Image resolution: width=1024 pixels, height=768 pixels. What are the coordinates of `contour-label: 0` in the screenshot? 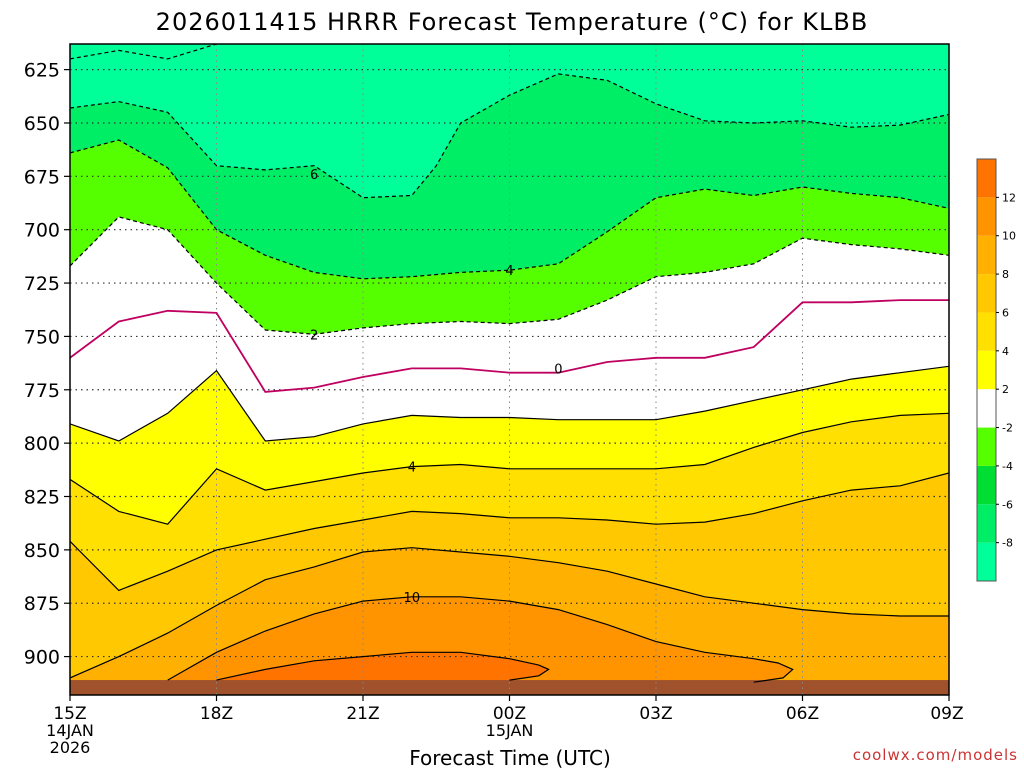 It's located at (558, 369).